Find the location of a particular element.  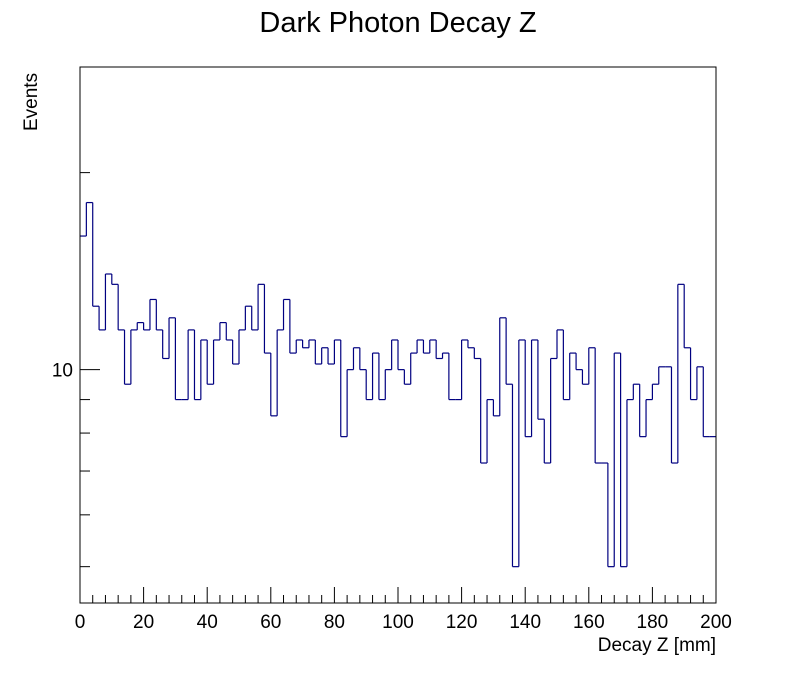

y-tick-label: 10 is located at coordinates (62, 371).